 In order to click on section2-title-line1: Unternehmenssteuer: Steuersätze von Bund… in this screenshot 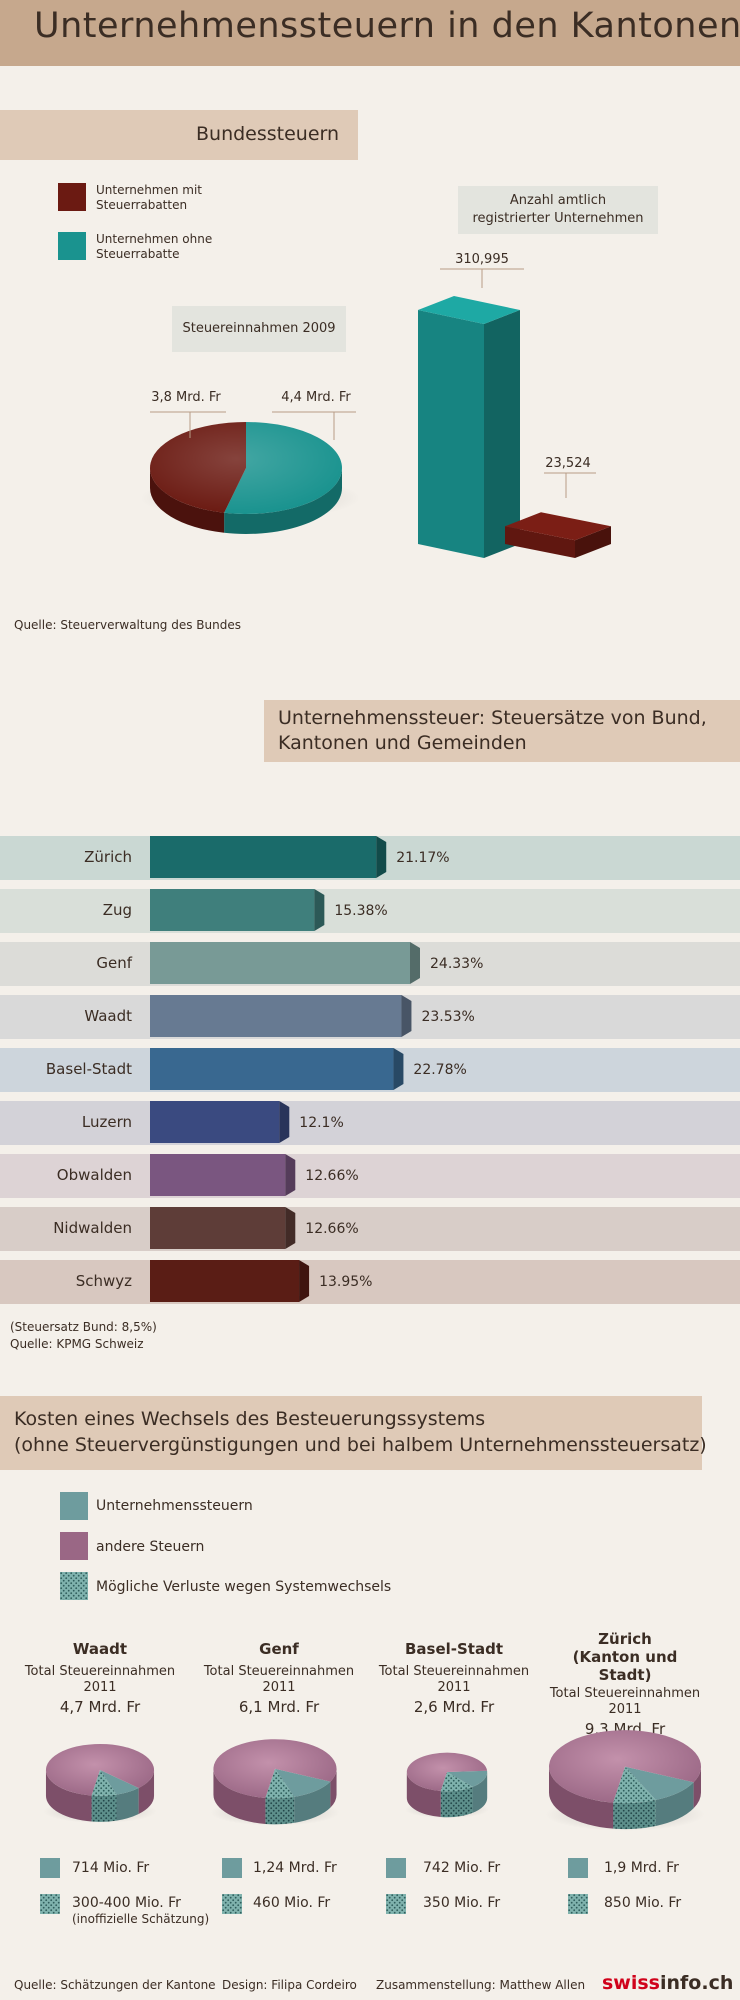, I will do `click(492, 718)`.